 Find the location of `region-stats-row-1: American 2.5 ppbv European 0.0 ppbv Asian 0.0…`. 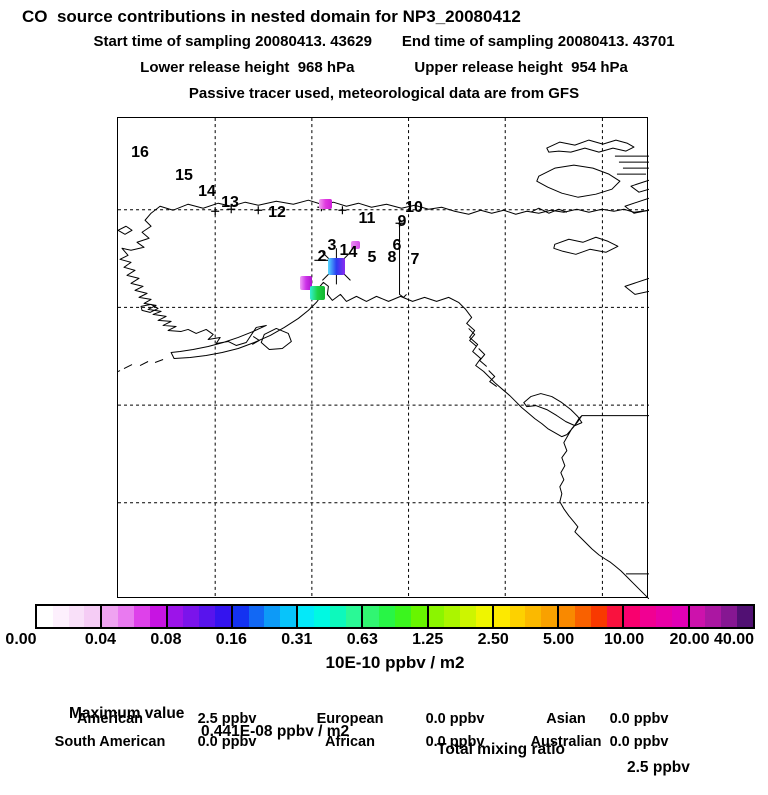

region-stats-row-1: American 2.5 ppbv European 0.0 ppbv Asian 0.0… is located at coordinates (384, 720).